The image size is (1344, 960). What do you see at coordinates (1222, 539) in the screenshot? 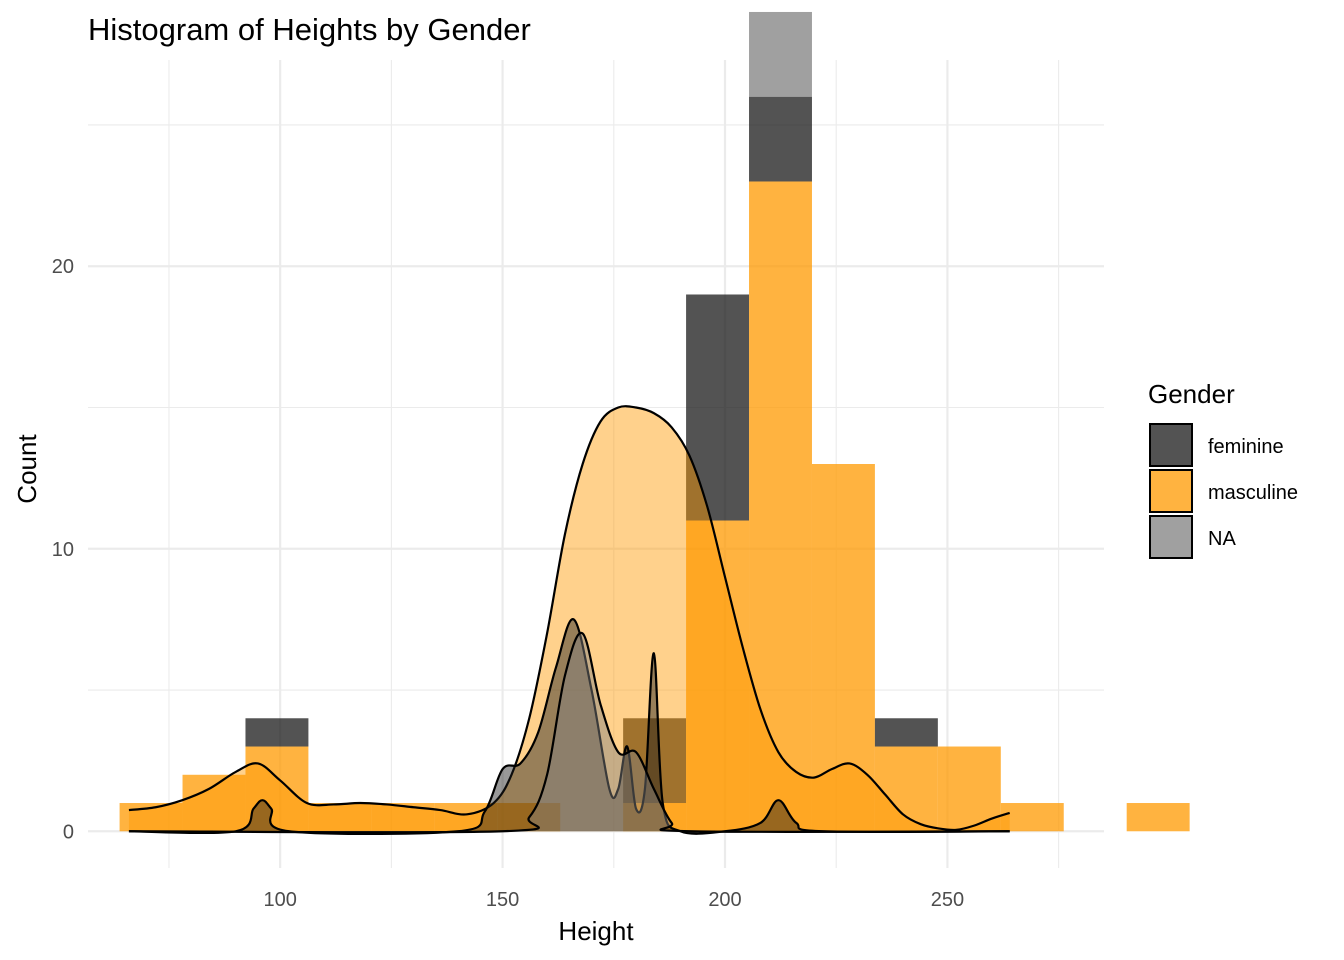
I see `legend-label-na: NA` at bounding box center [1222, 539].